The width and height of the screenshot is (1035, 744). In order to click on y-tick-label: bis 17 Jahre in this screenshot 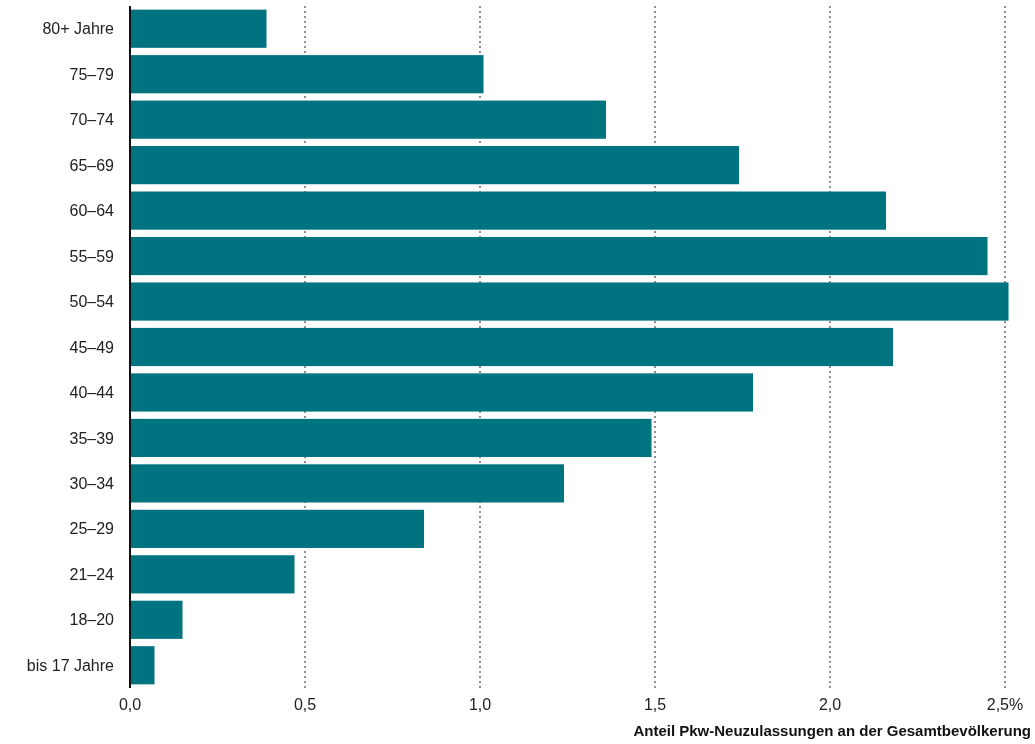, I will do `click(70, 665)`.